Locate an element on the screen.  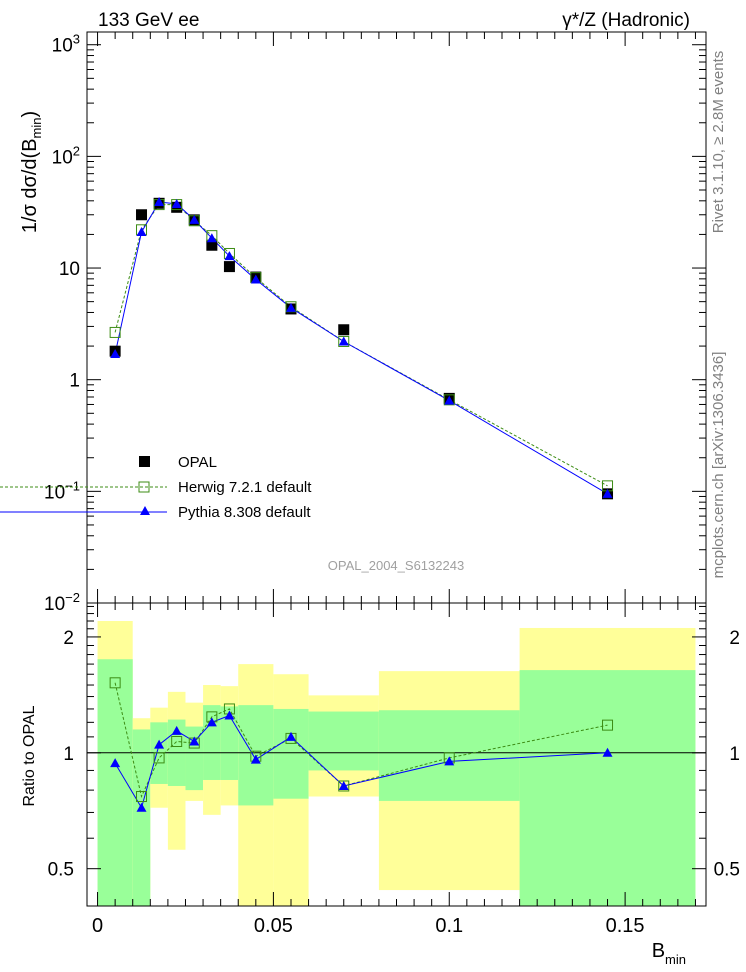
header-right: γ*/Z (Hadronic) is located at coordinates (626, 20).